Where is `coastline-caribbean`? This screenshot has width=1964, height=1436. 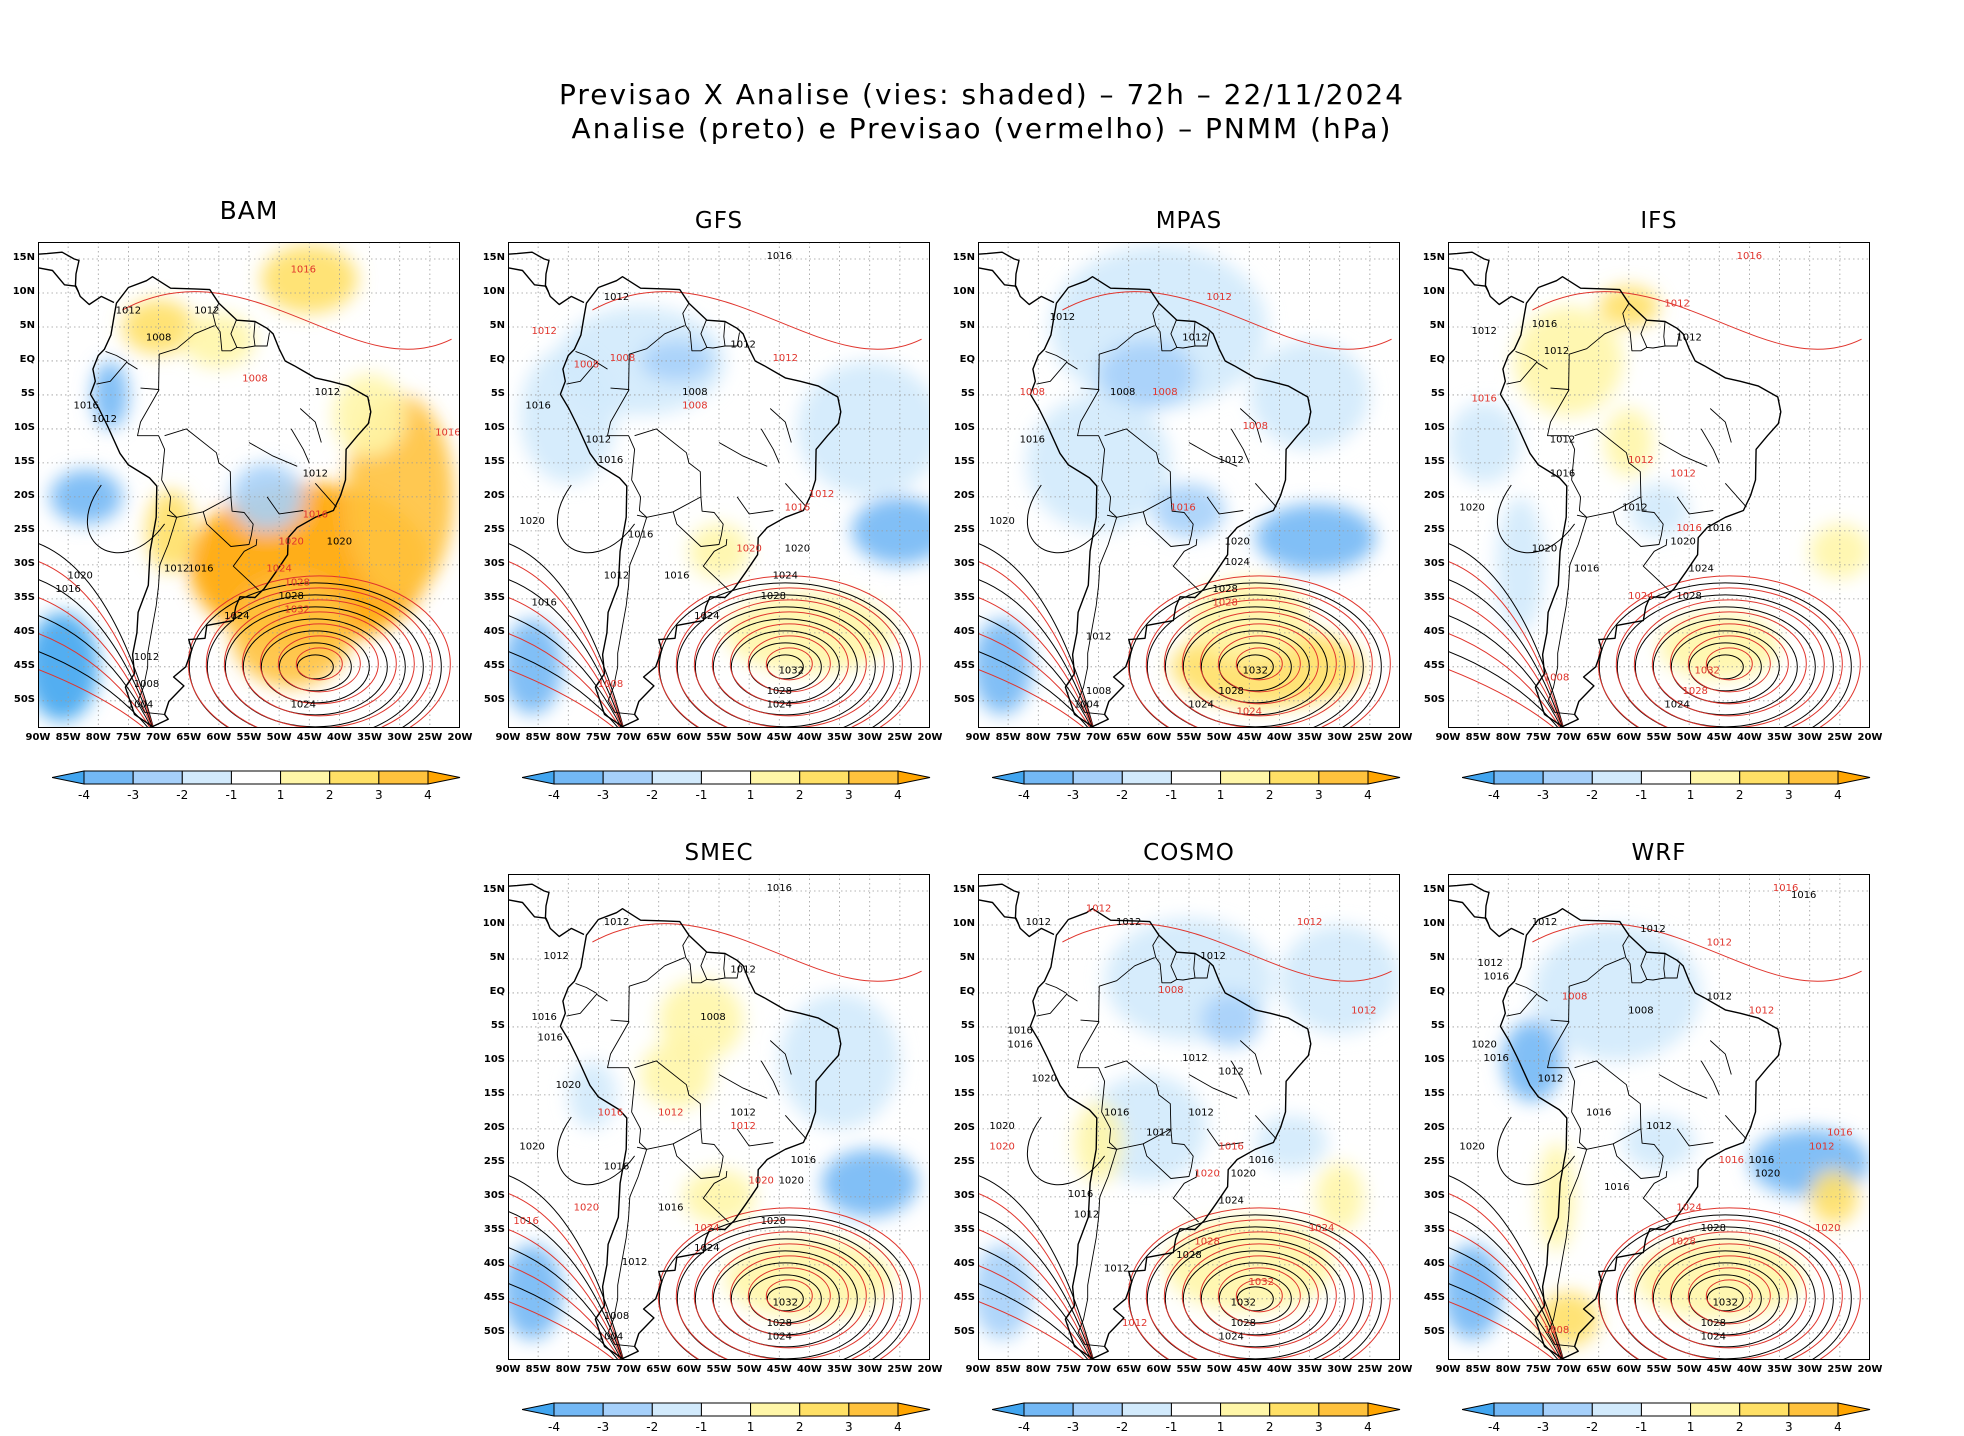
coastline-caribbean is located at coordinates (529, 903).